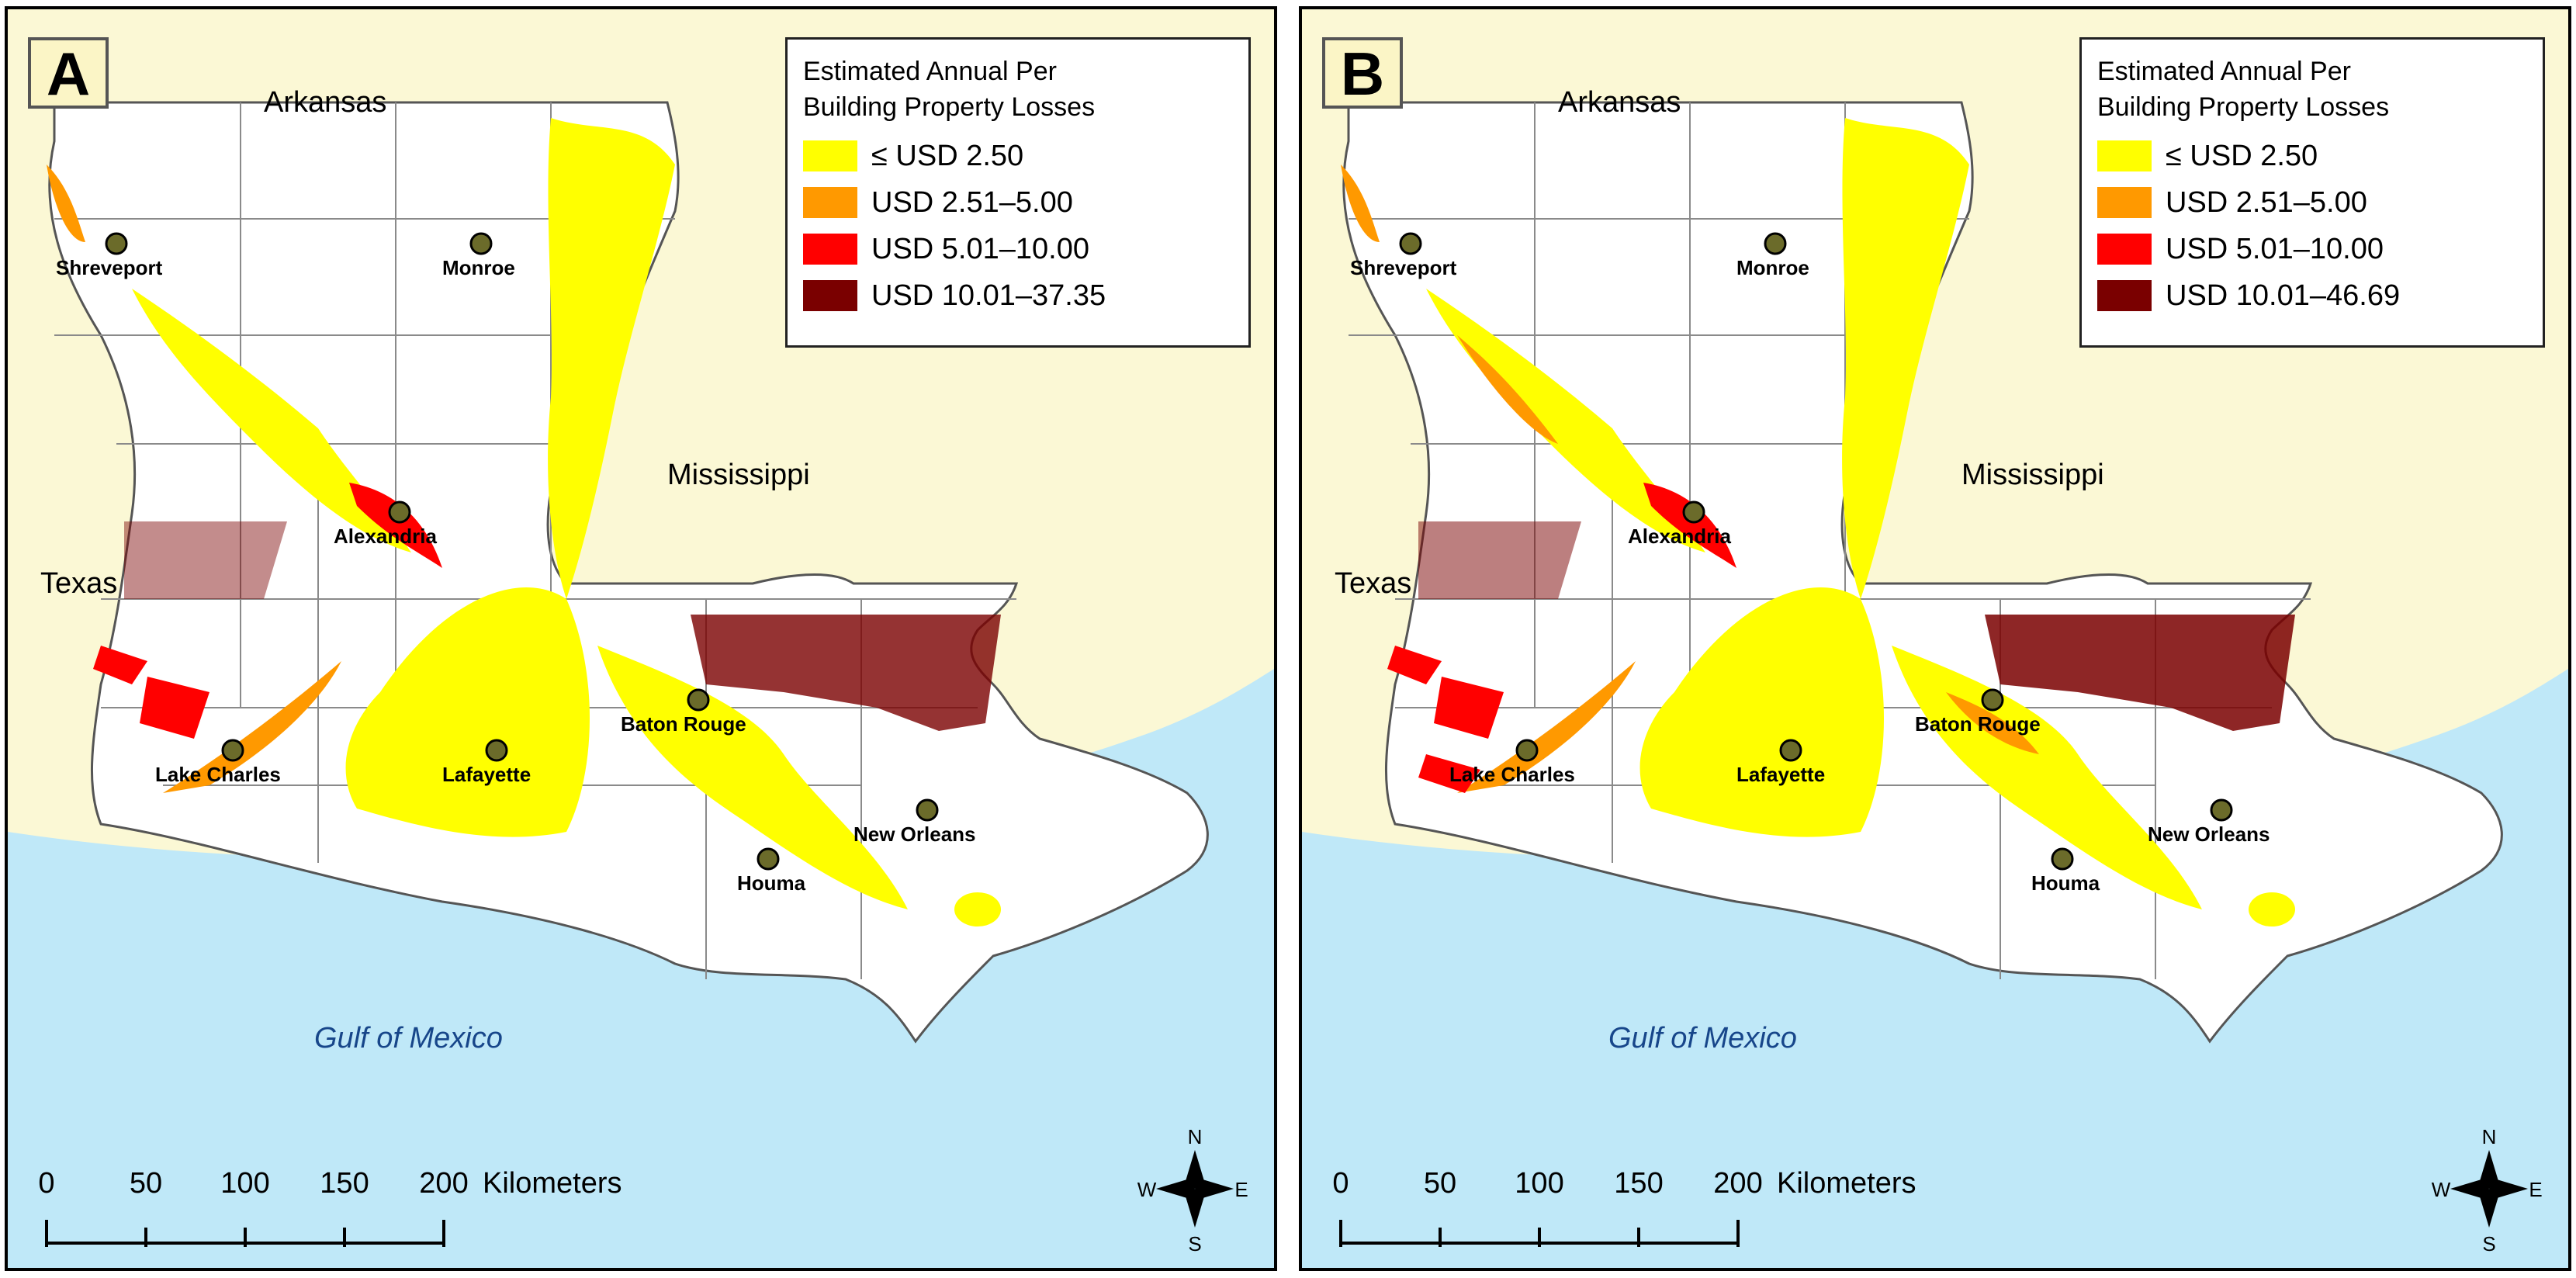  Describe the element at coordinates (2535, 1189) in the screenshot. I see `compass-e: E` at that location.